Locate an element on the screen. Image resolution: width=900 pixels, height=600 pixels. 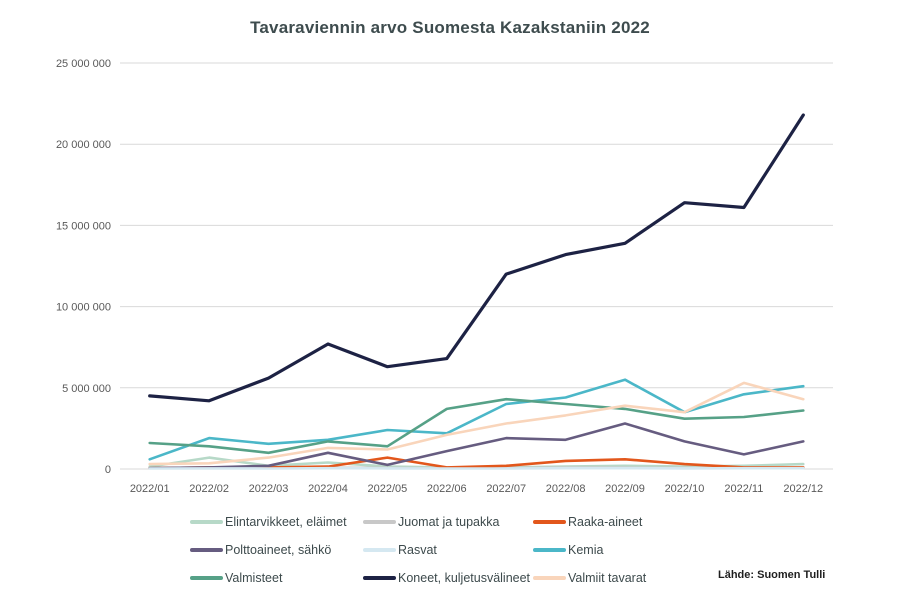
x-tick-label: 2022/01 is located at coordinates (150, 489).